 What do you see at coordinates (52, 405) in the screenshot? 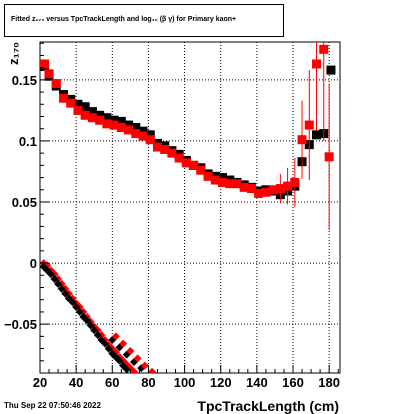
I see `timestamp-footer: Thu Sep 22 07:50:46 2022` at bounding box center [52, 405].